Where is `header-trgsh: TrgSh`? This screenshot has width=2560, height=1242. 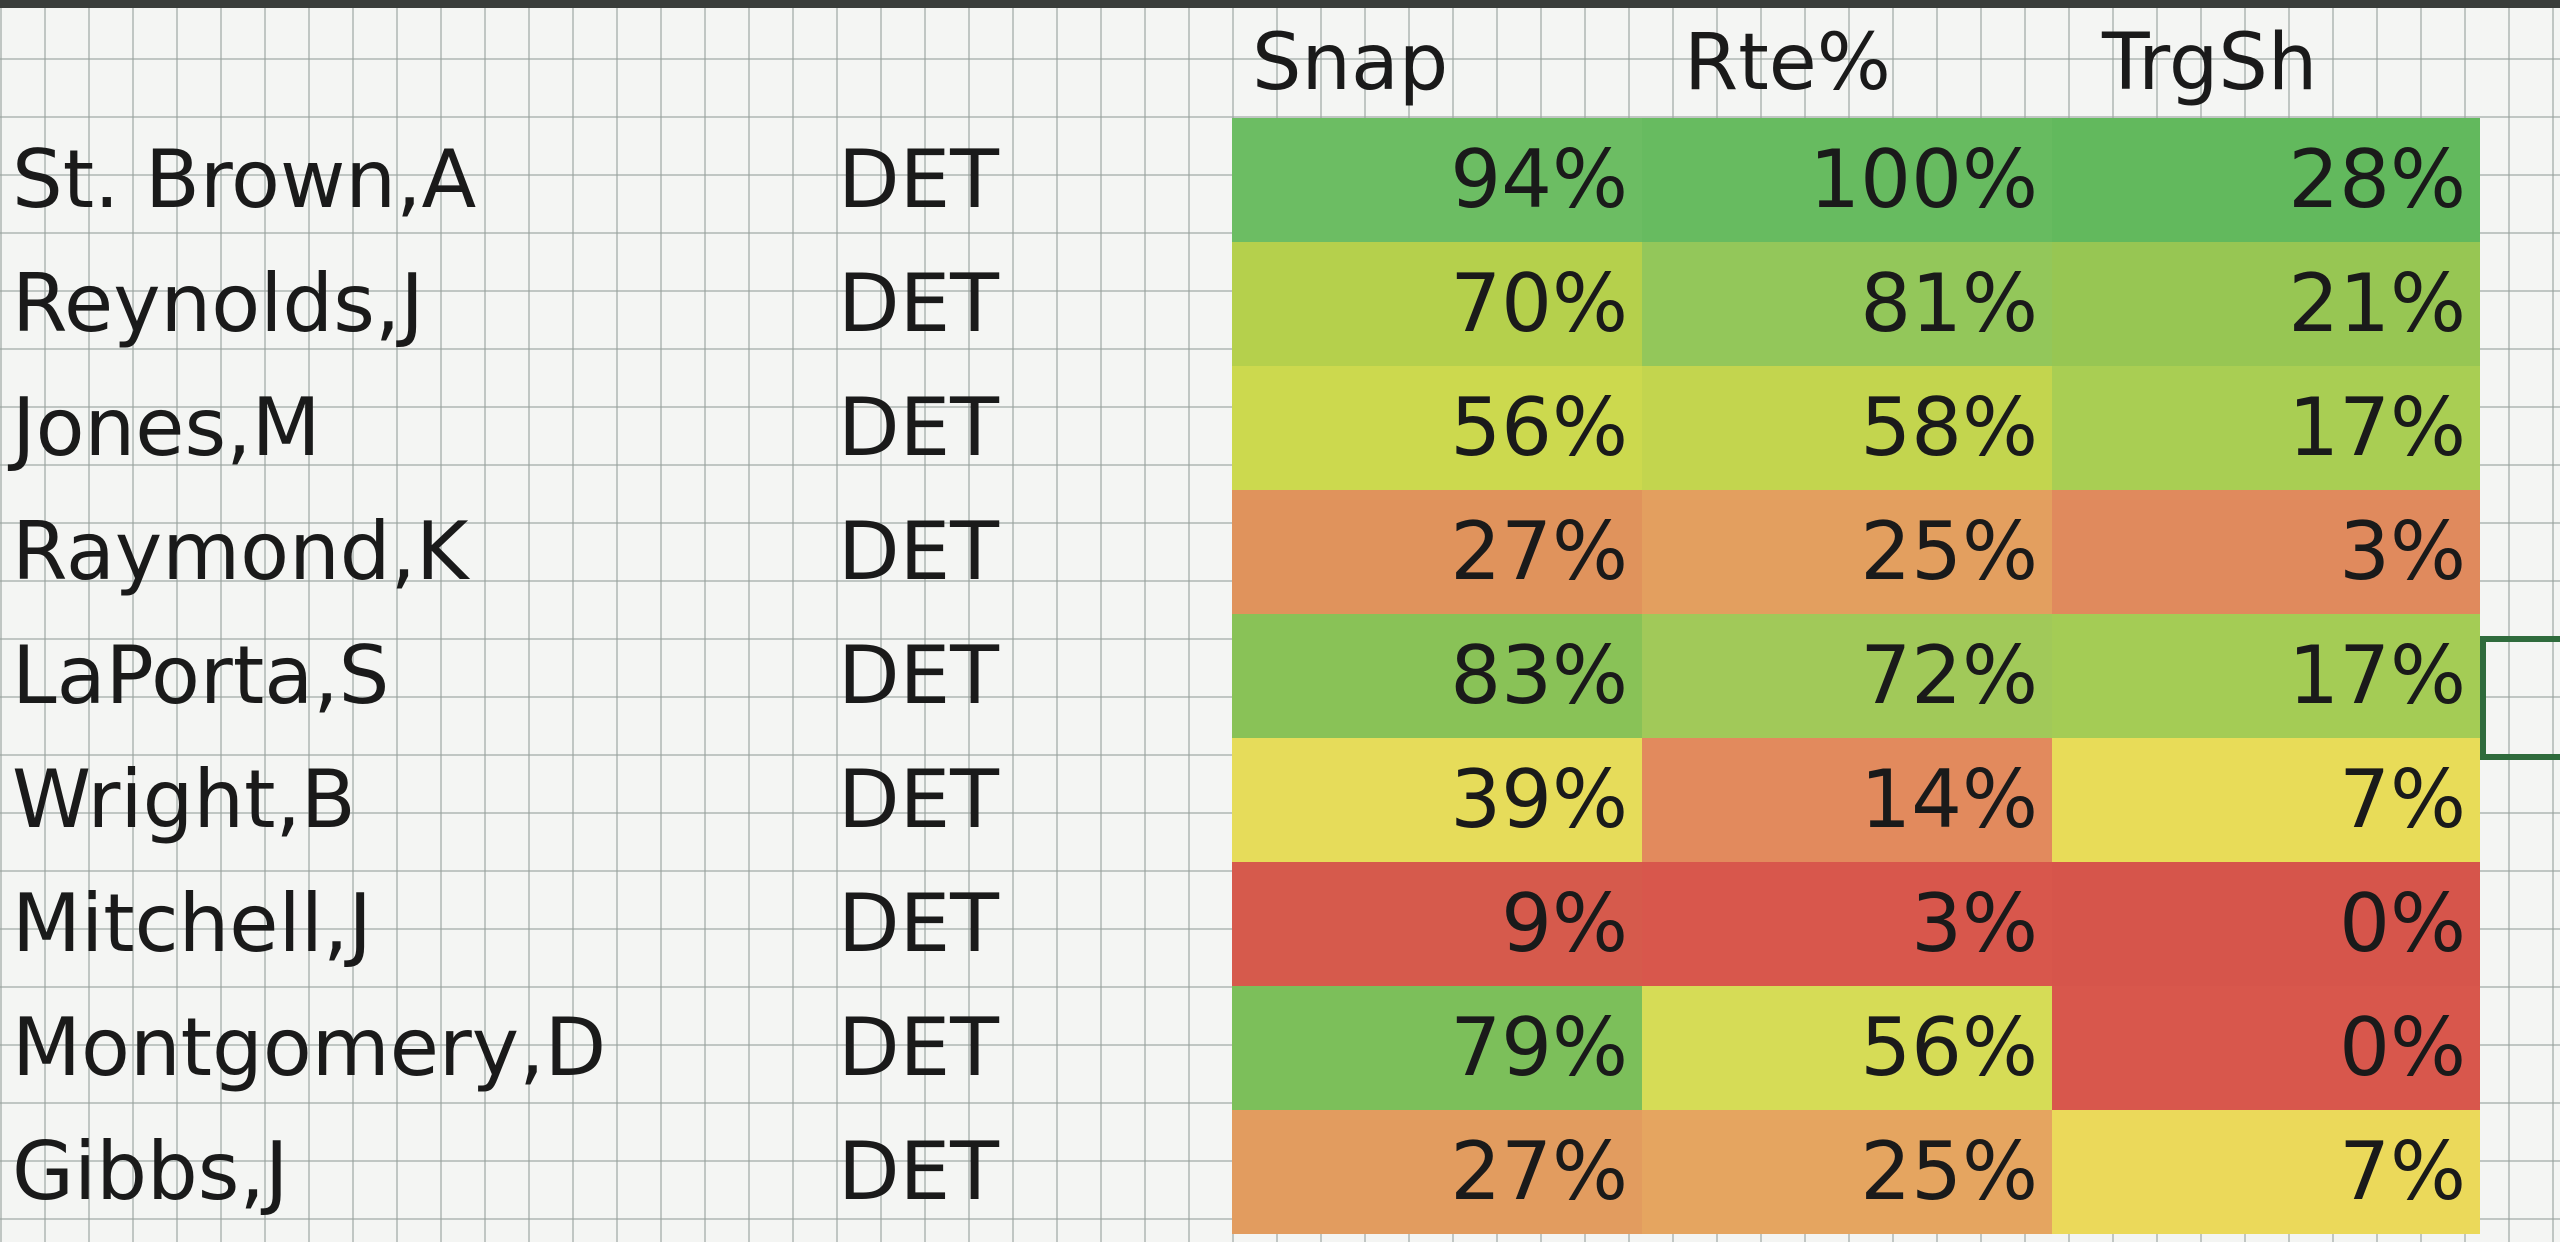
header-trgsh: TrgSh is located at coordinates (2210, 63).